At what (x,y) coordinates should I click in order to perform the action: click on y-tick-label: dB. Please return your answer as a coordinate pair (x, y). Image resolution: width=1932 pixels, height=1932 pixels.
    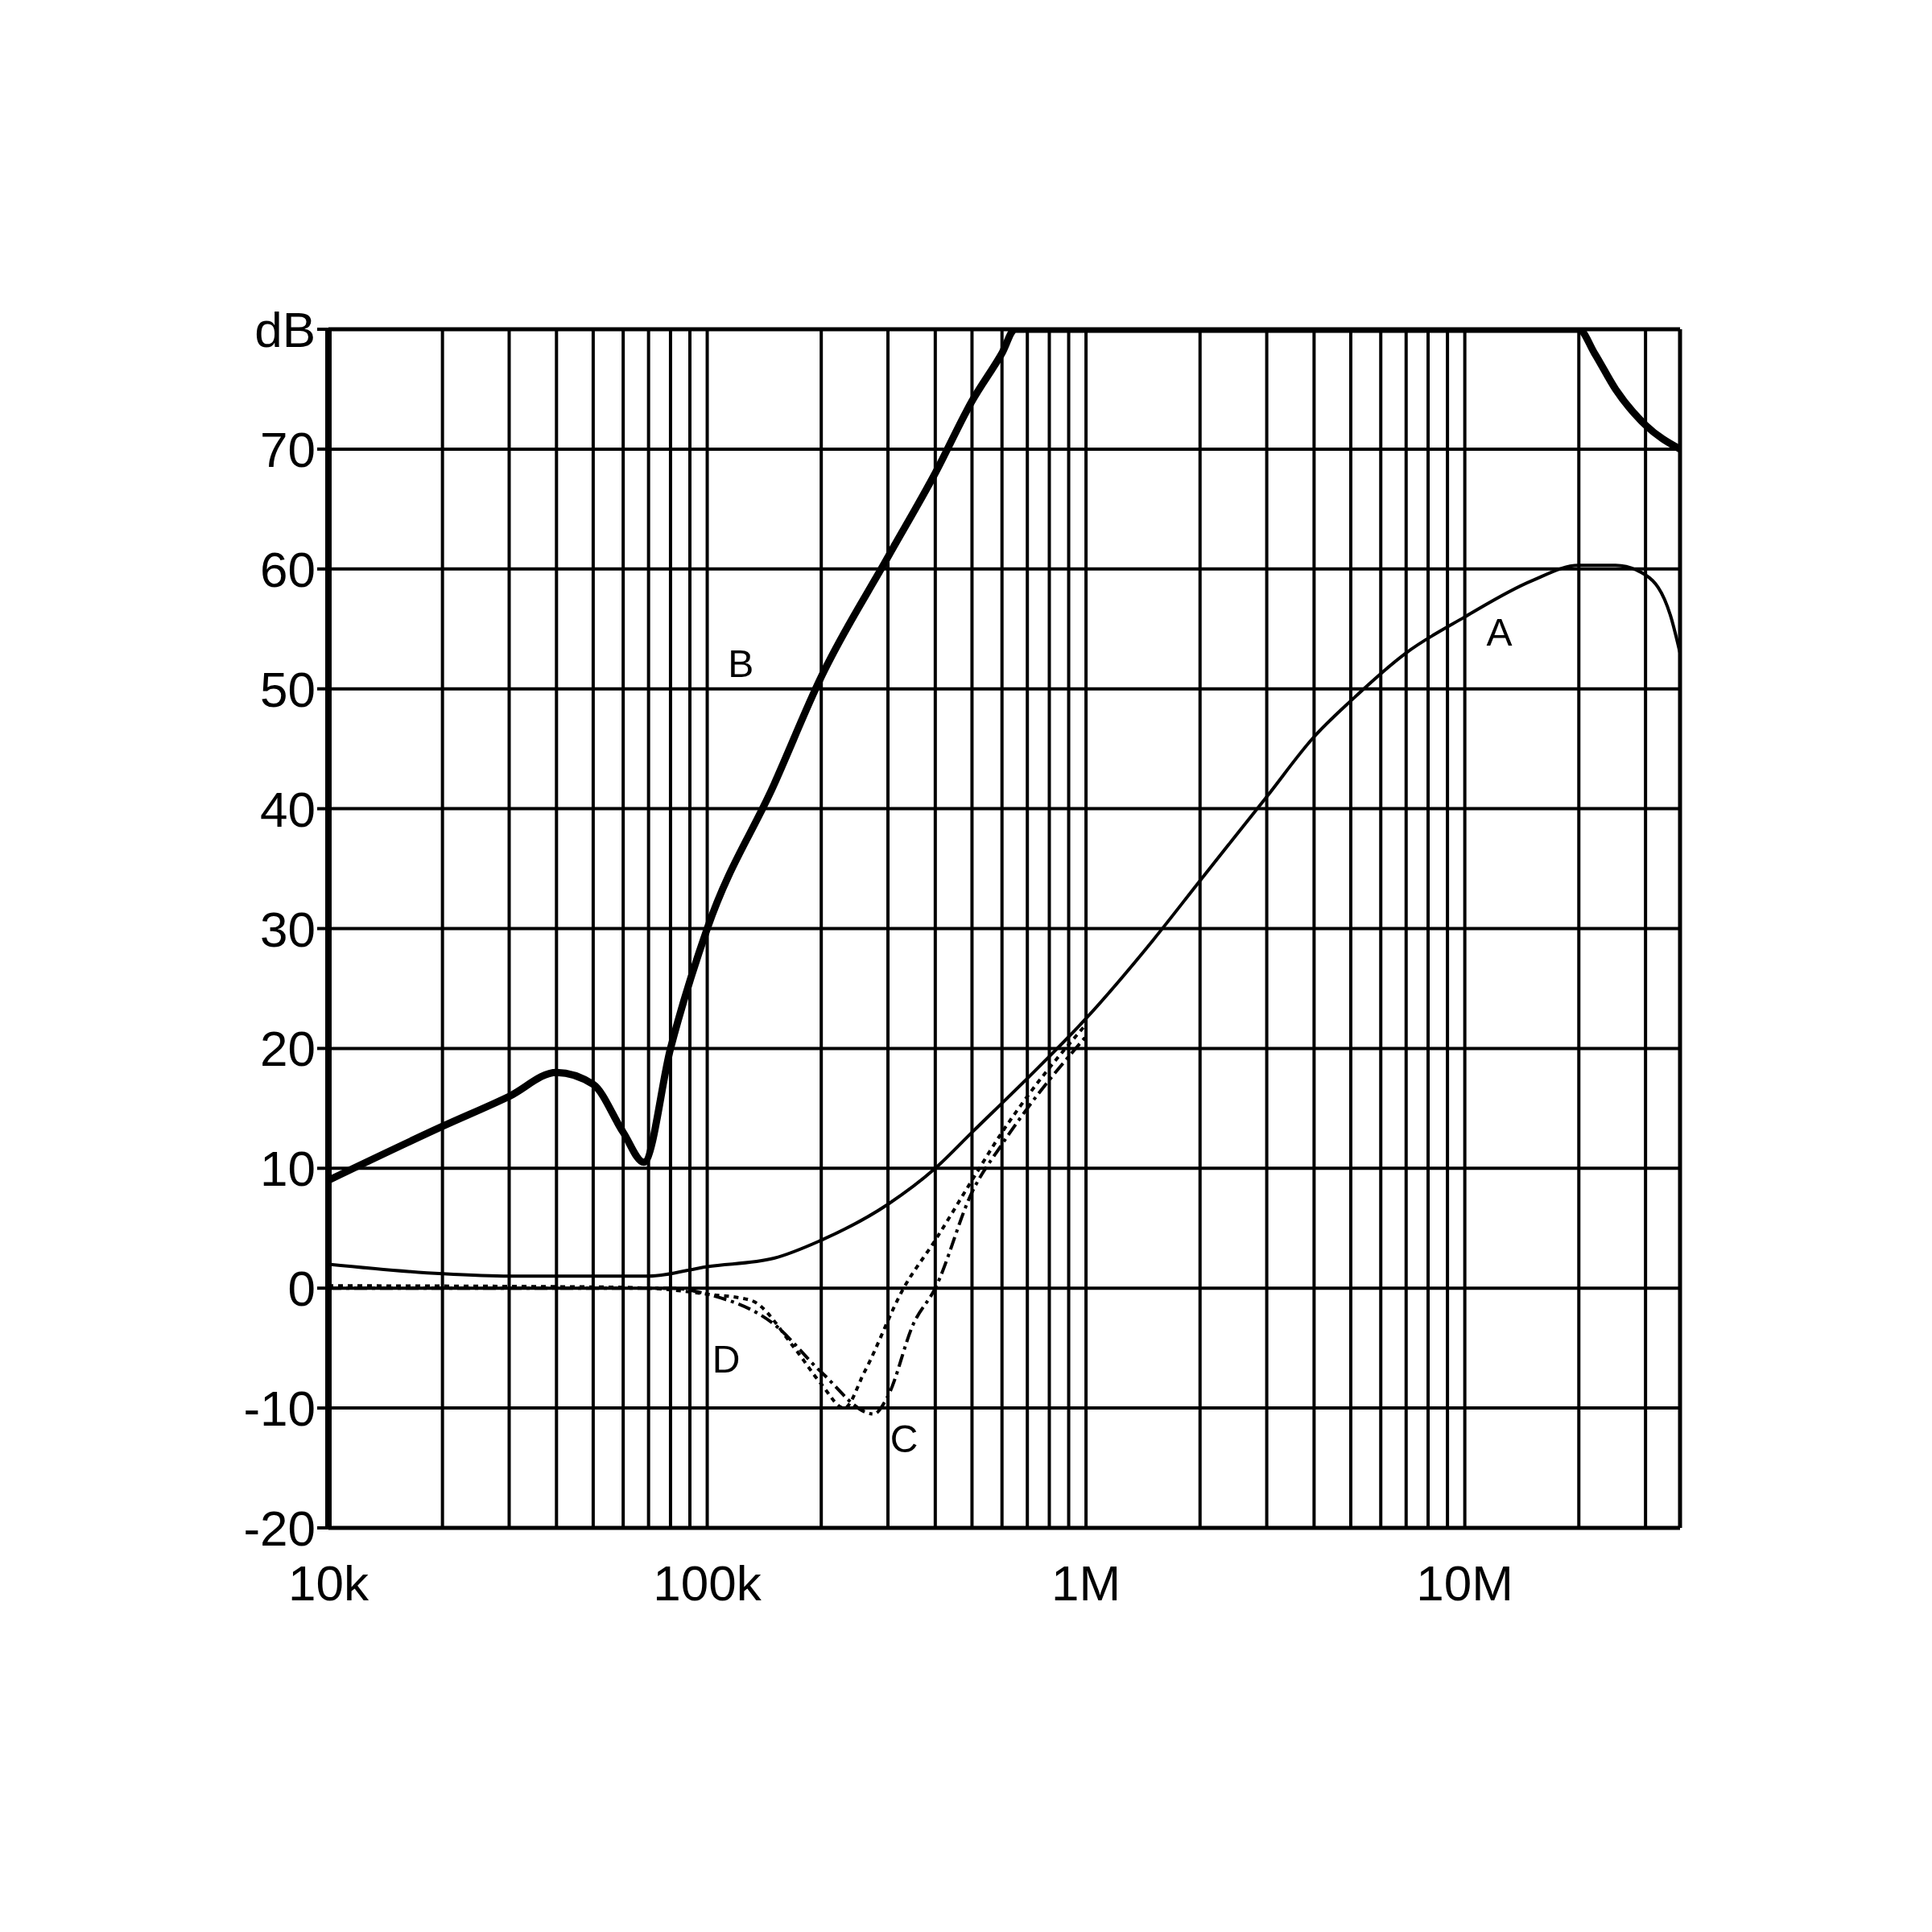
    Looking at the image, I should click on (285, 330).